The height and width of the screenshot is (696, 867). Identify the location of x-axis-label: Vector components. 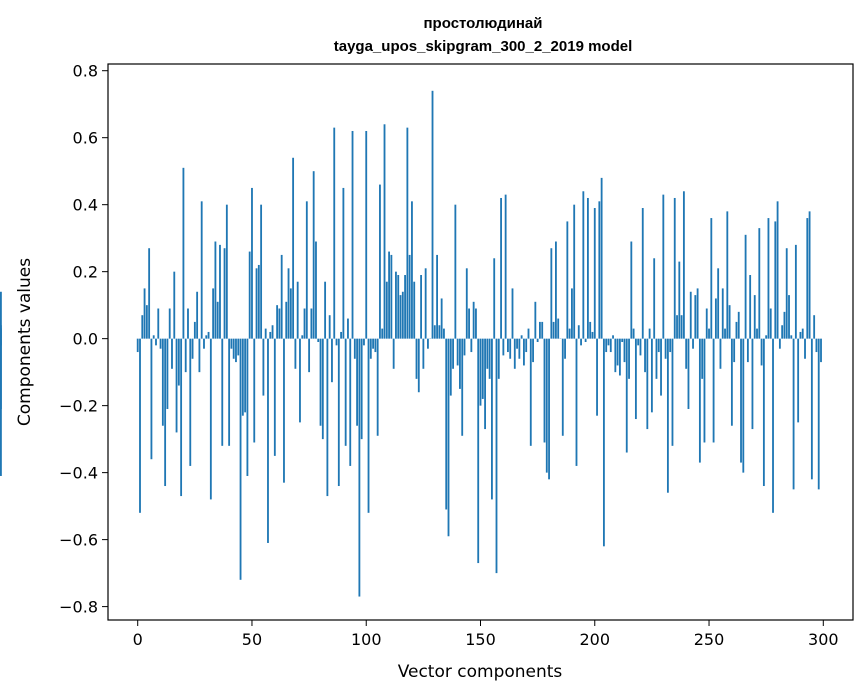
(480, 672).